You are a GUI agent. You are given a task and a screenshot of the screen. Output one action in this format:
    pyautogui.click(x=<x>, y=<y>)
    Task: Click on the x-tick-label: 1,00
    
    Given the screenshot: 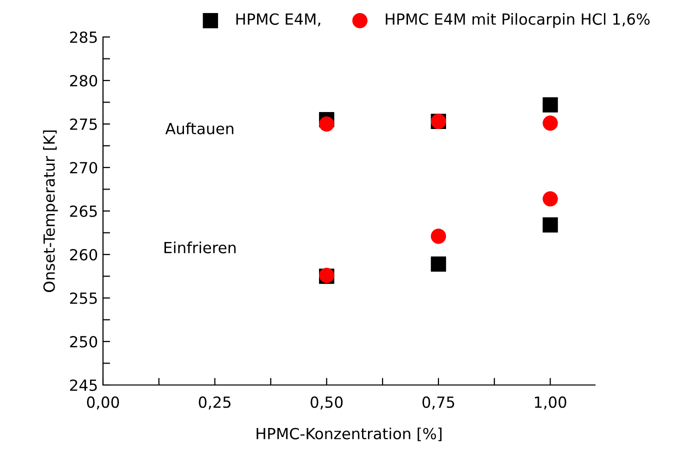 What is the action you would take?
    pyautogui.click(x=550, y=403)
    